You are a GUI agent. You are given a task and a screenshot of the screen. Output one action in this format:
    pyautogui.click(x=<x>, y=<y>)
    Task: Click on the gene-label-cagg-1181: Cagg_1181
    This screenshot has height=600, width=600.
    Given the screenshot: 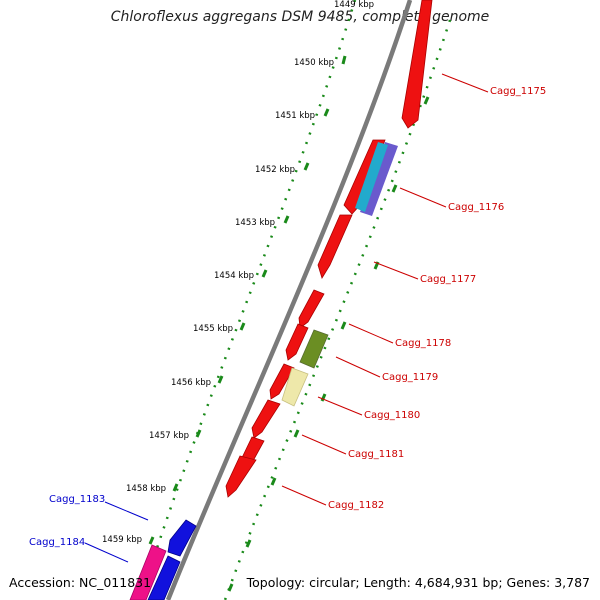 What is the action you would take?
    pyautogui.click(x=376, y=454)
    